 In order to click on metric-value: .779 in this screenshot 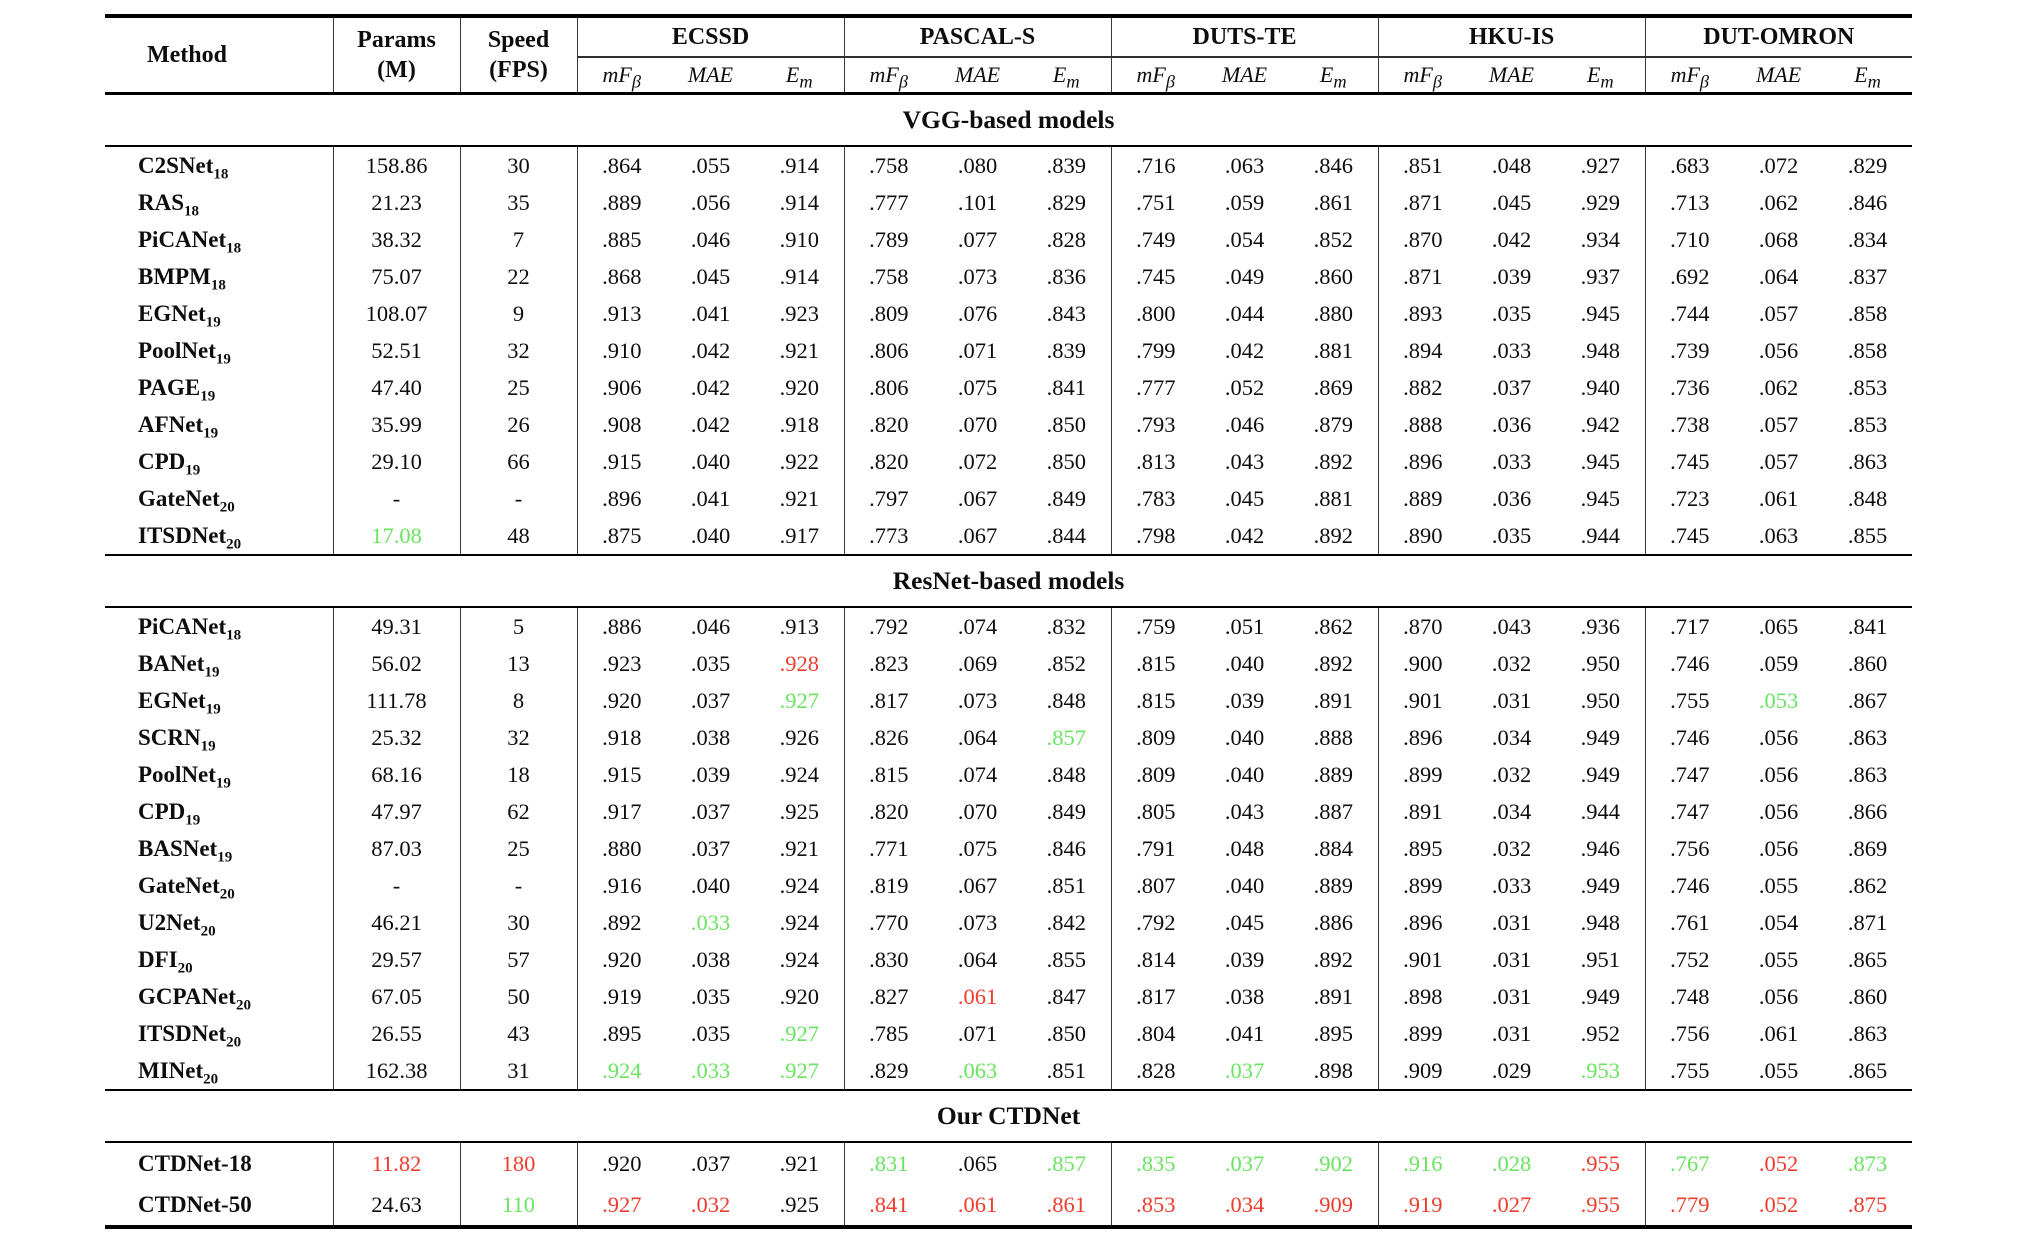, I will do `click(1689, 1205)`.